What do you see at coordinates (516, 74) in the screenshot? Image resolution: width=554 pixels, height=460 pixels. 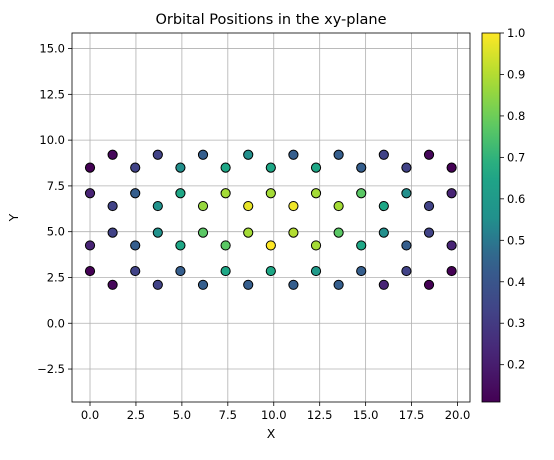 I see `colorbar-tick-label: 0.9` at bounding box center [516, 74].